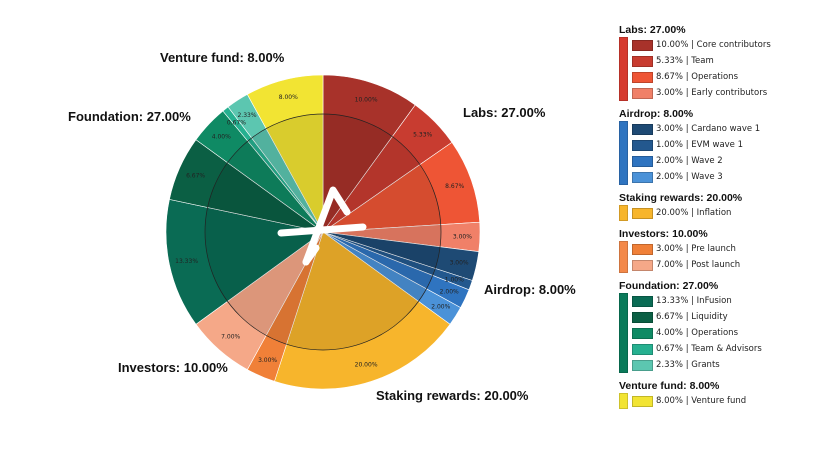 This screenshot has width=819, height=449. I want to click on legend-item-label: 2.33% | Grants, so click(688, 365).